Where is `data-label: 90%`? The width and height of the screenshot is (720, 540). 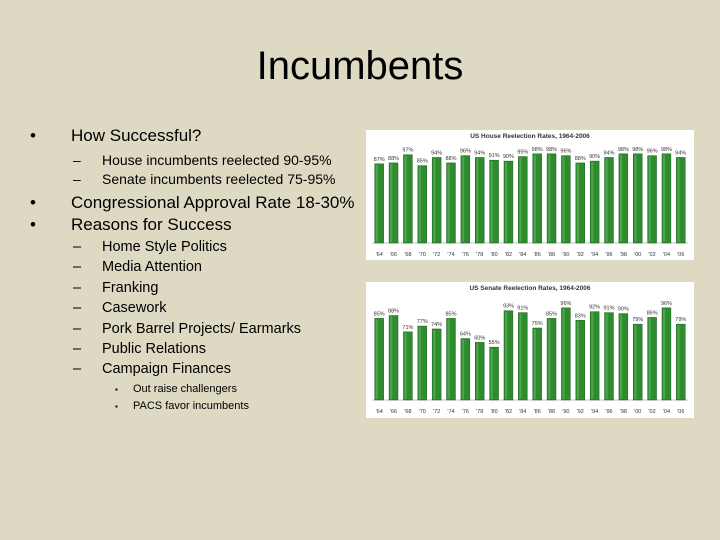 data-label: 90% is located at coordinates (594, 157).